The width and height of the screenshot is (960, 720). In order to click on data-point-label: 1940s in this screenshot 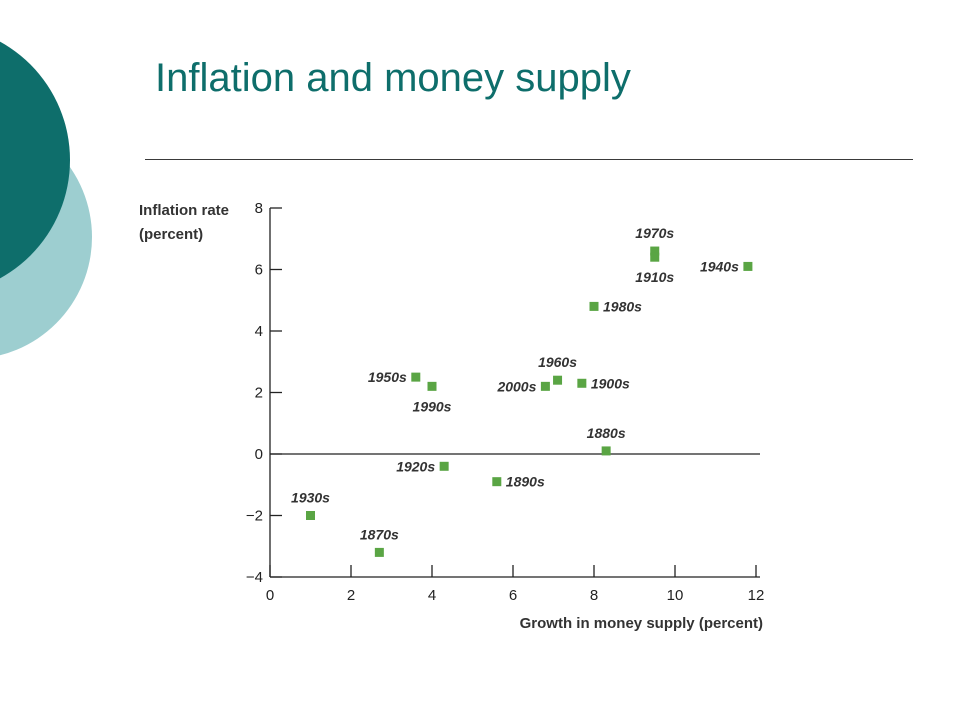, I will do `click(719, 266)`.